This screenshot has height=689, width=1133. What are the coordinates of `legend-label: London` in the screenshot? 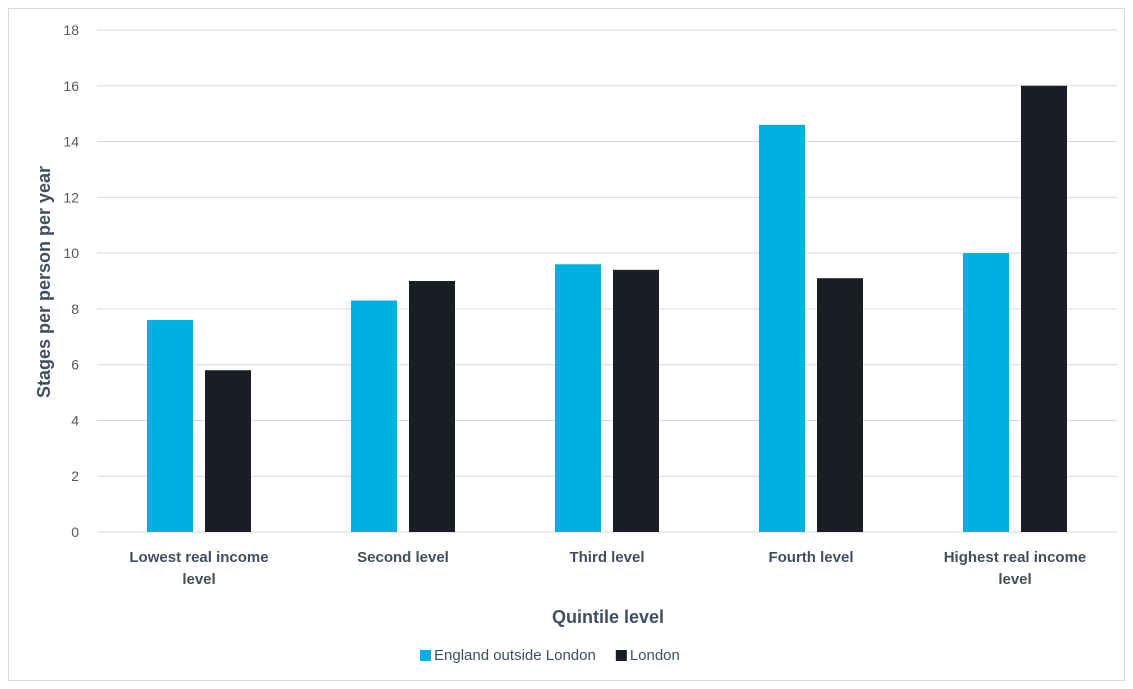 It's located at (655, 655).